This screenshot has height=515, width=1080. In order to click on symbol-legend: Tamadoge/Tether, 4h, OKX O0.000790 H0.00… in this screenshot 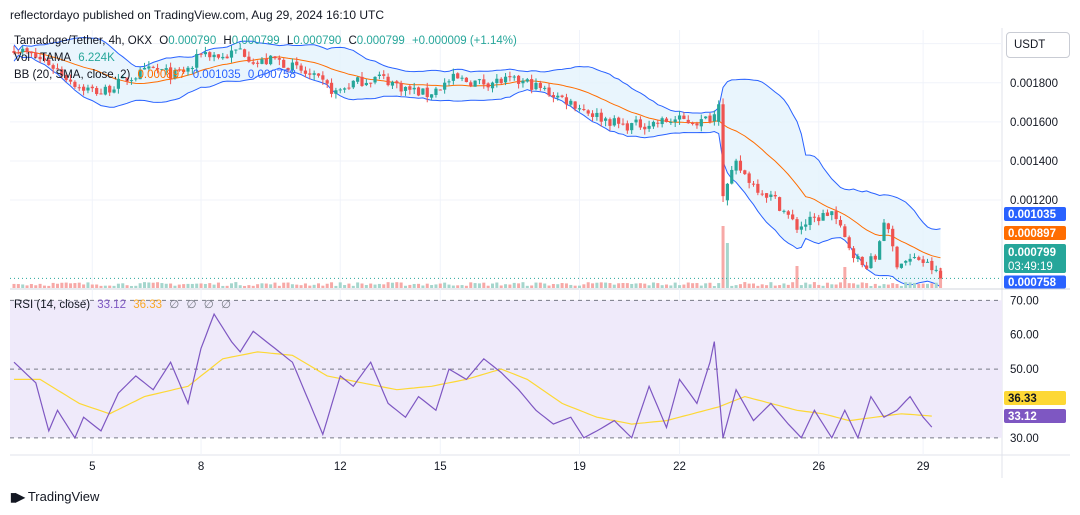, I will do `click(267, 41)`.